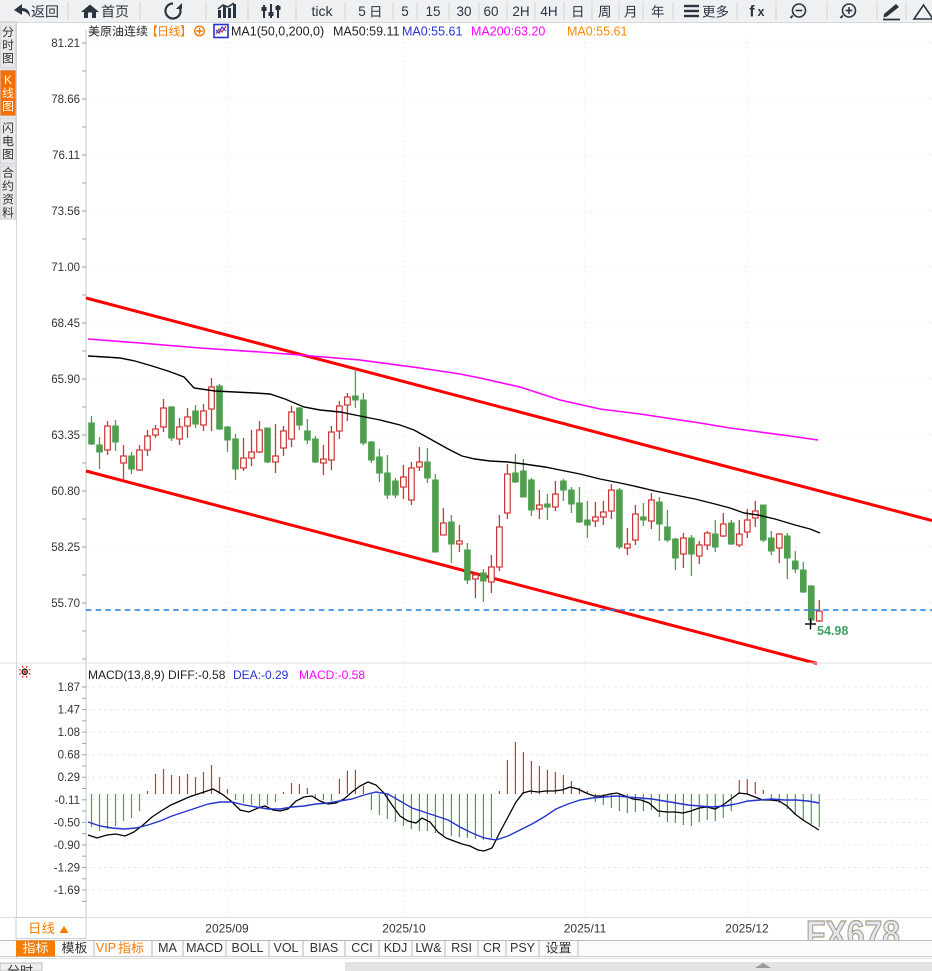  I want to click on svg-text: MA1(50,0,200,0), so click(277, 32).